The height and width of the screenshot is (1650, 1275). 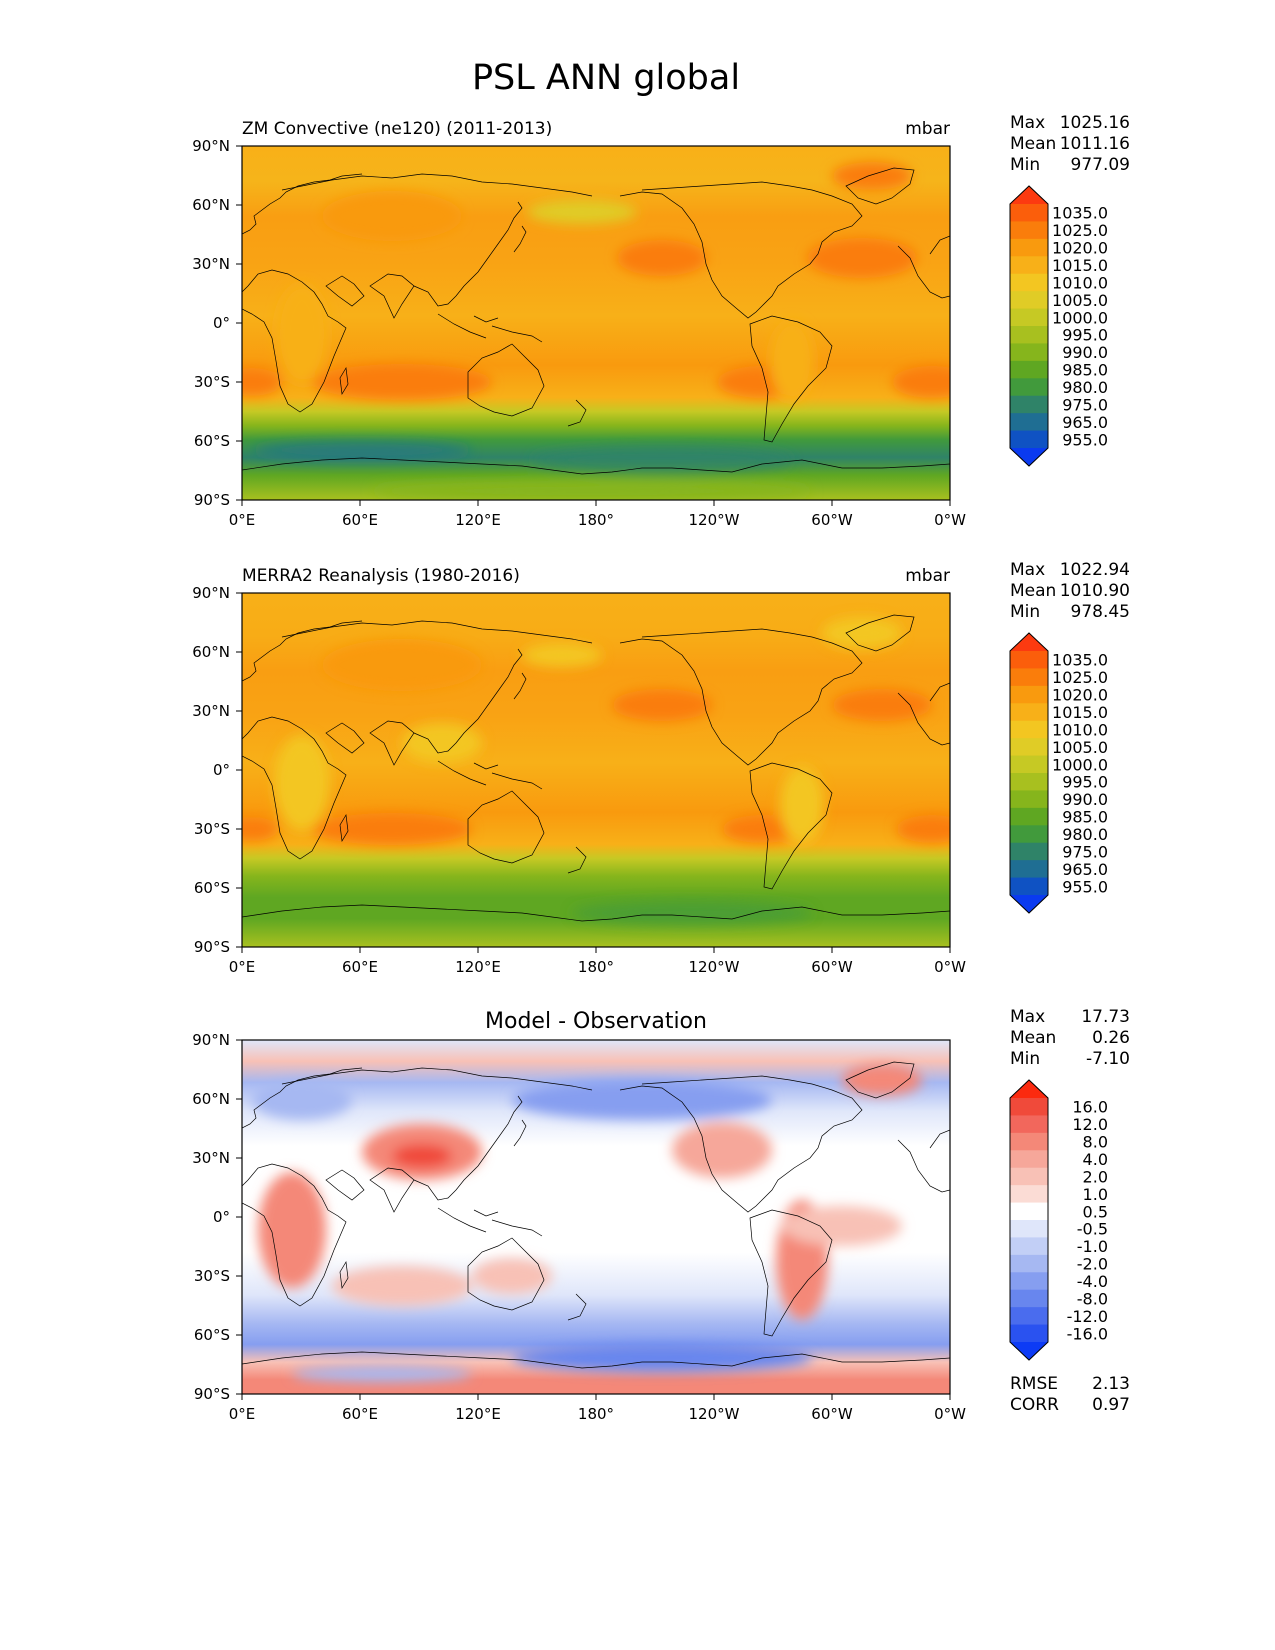 I want to click on y-tick-label: 60°S, so click(x=212, y=1335).